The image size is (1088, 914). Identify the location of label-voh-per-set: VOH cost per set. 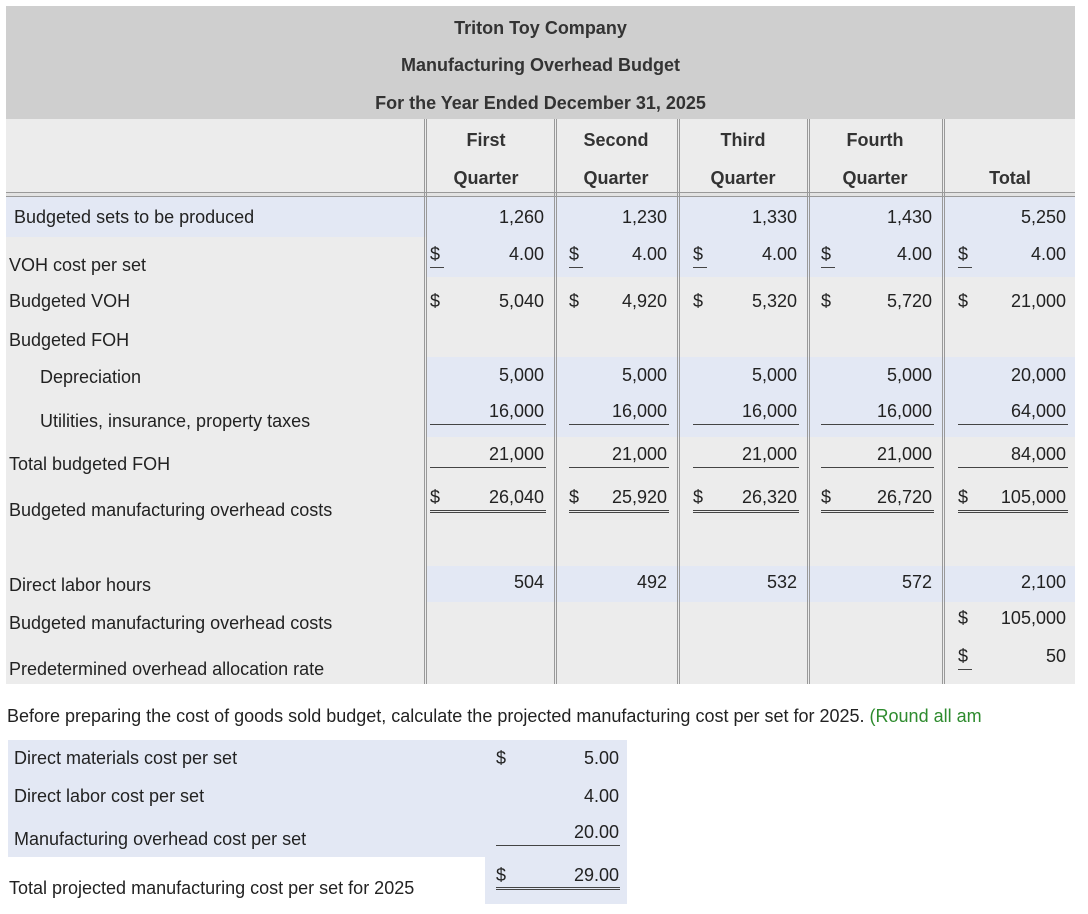
(78, 265).